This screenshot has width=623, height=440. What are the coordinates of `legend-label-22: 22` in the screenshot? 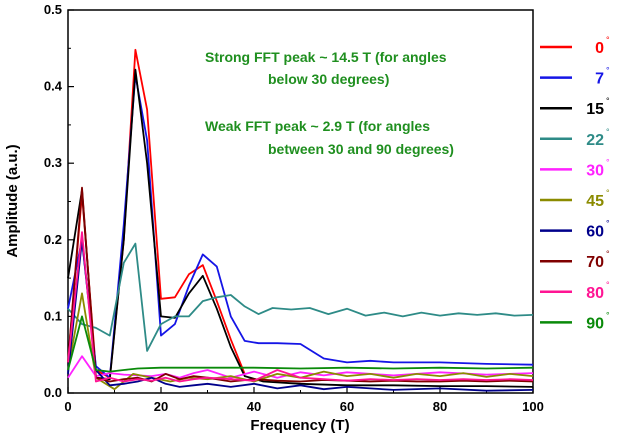 It's located at (595, 140).